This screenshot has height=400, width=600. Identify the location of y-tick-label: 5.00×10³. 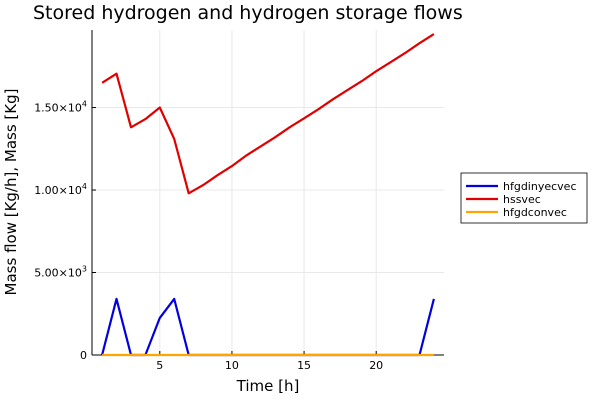
(60, 272).